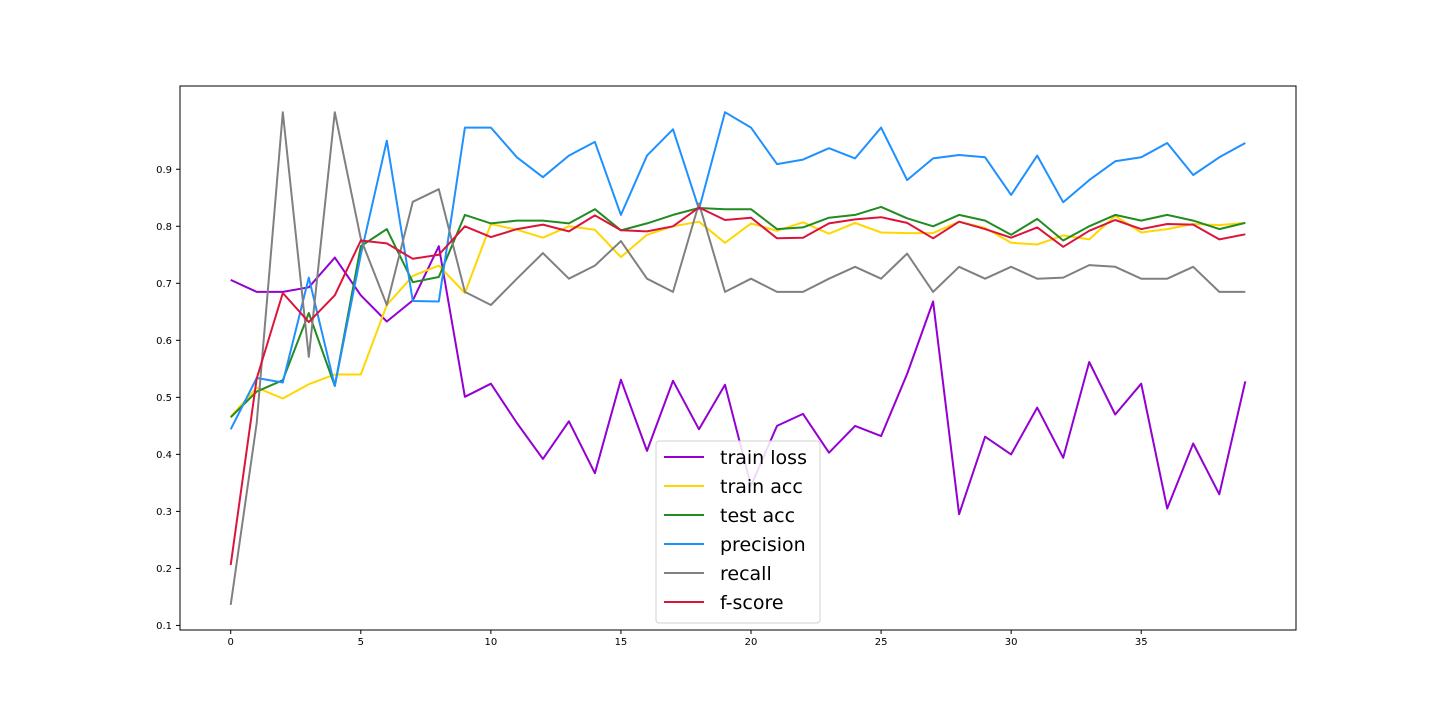 This screenshot has width=1440, height=724. I want to click on x-tick-label: 5, so click(361, 642).